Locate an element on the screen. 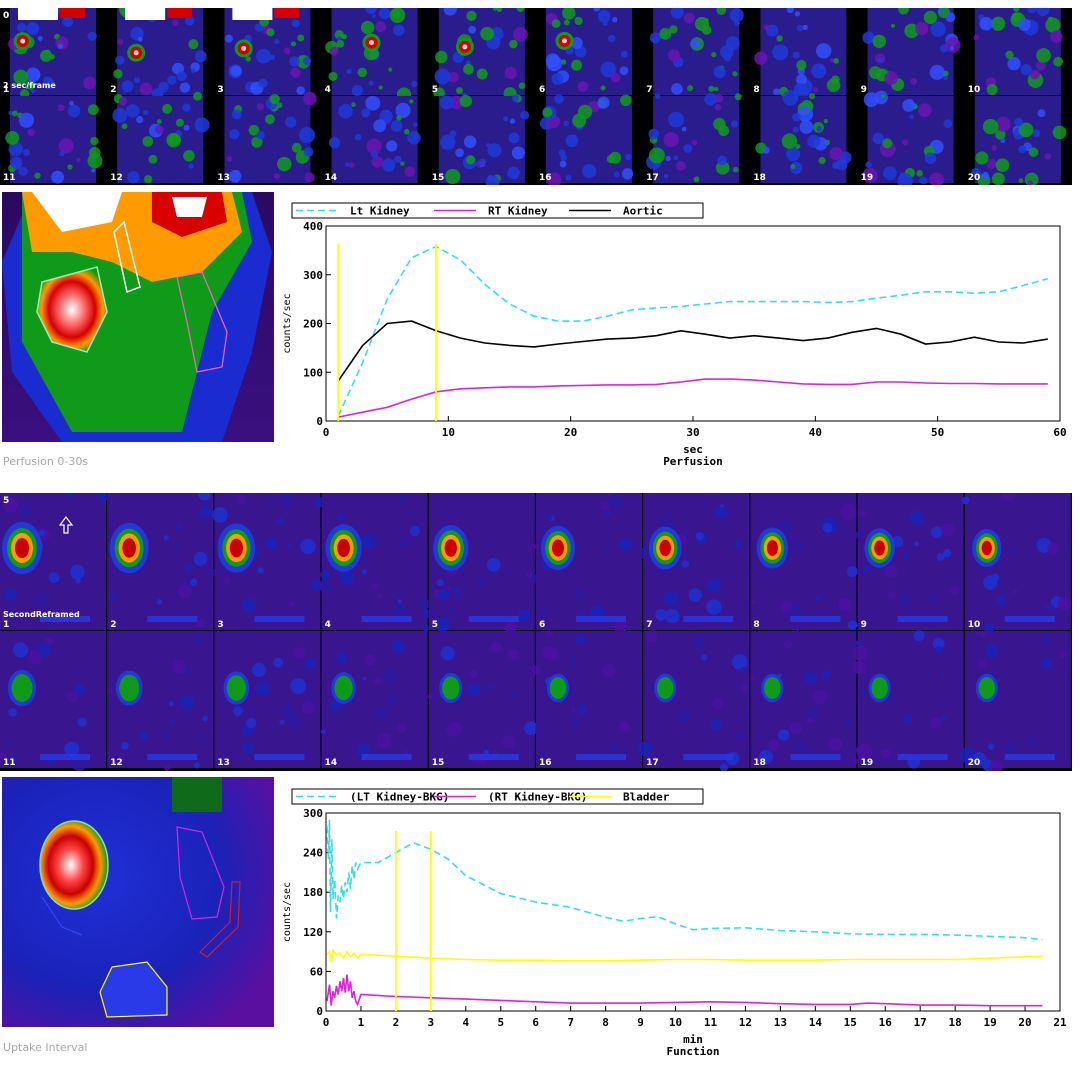 The width and height of the screenshot is (1080, 1082). frame-number-label: 2 is located at coordinates (113, 90).